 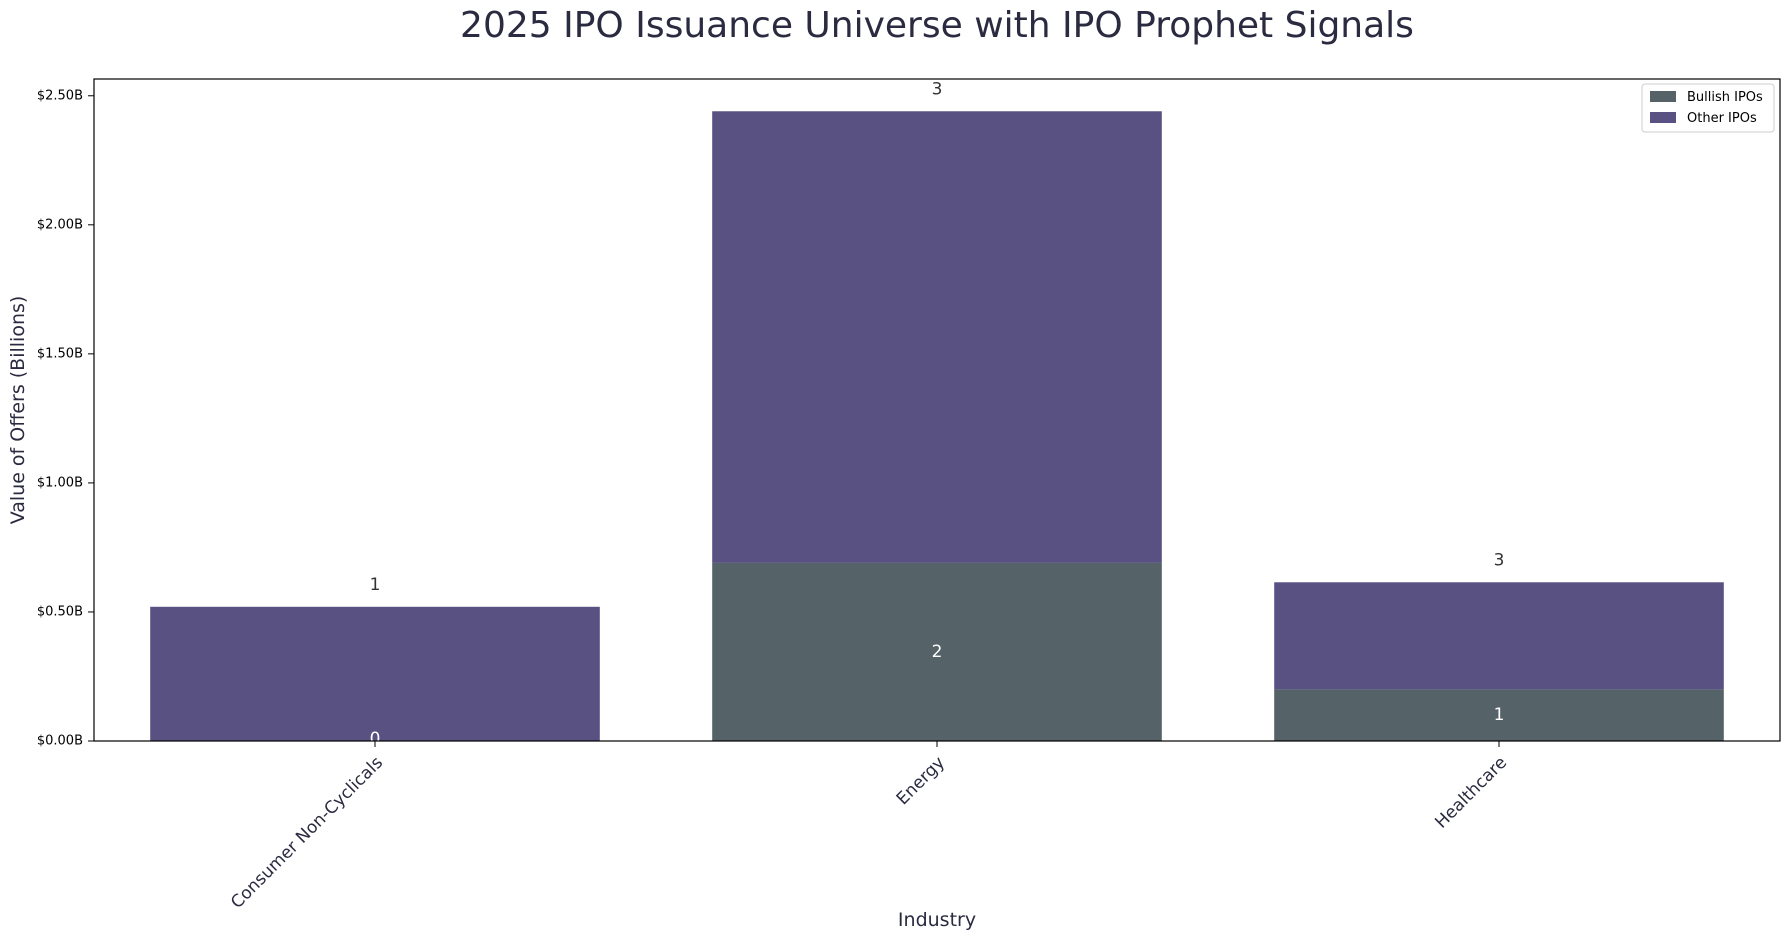 What do you see at coordinates (921, 781) in the screenshot?
I see `x-tick-label: Energy` at bounding box center [921, 781].